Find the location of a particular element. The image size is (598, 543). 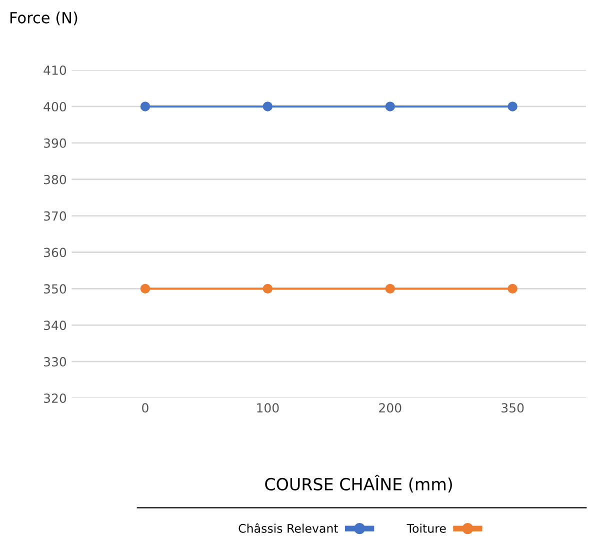

legend-label: Châssis Relevant is located at coordinates (288, 528).